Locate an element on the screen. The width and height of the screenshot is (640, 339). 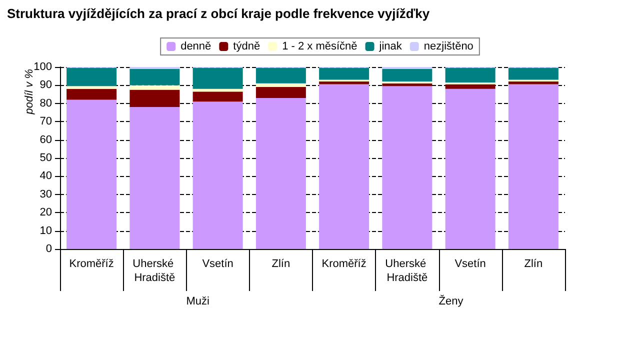
y-tick-label: 60 is located at coordinates (46, 140).